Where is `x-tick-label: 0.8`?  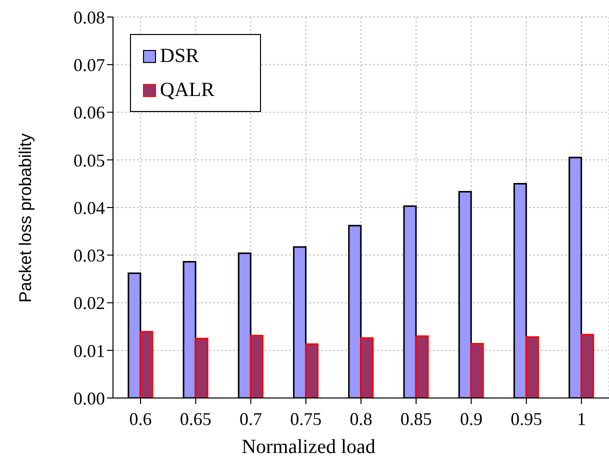 x-tick-label: 0.8 is located at coordinates (361, 418).